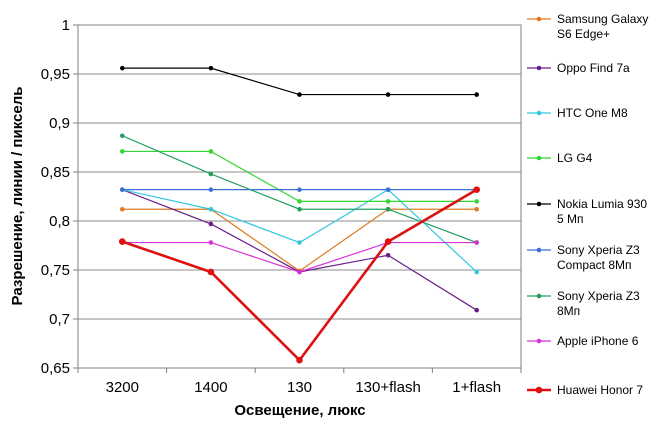 The height and width of the screenshot is (441, 662). I want to click on legend-label: Apple iPhone 6, so click(598, 341).